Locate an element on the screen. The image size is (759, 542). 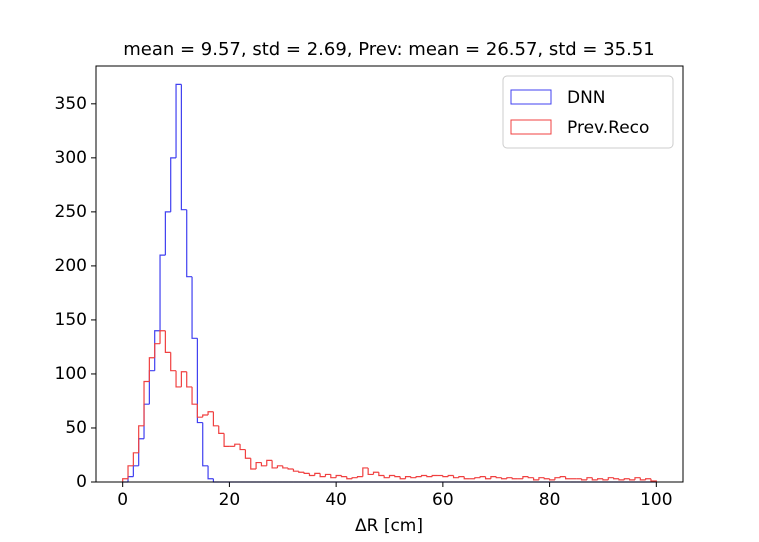
y-tick-label: 100 is located at coordinates (71, 374).